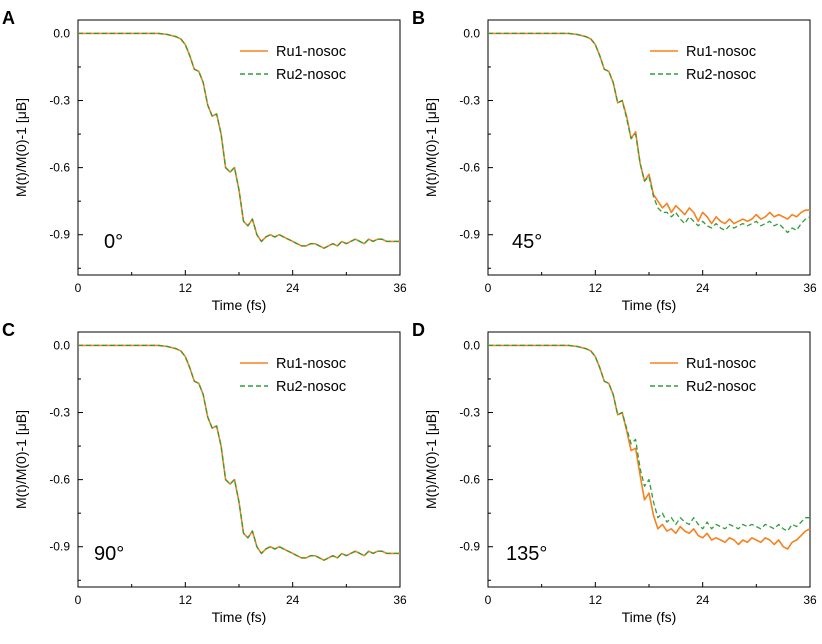 The height and width of the screenshot is (644, 822). Describe the element at coordinates (113, 242) in the screenshot. I see `angle-annotation: 0°` at that location.